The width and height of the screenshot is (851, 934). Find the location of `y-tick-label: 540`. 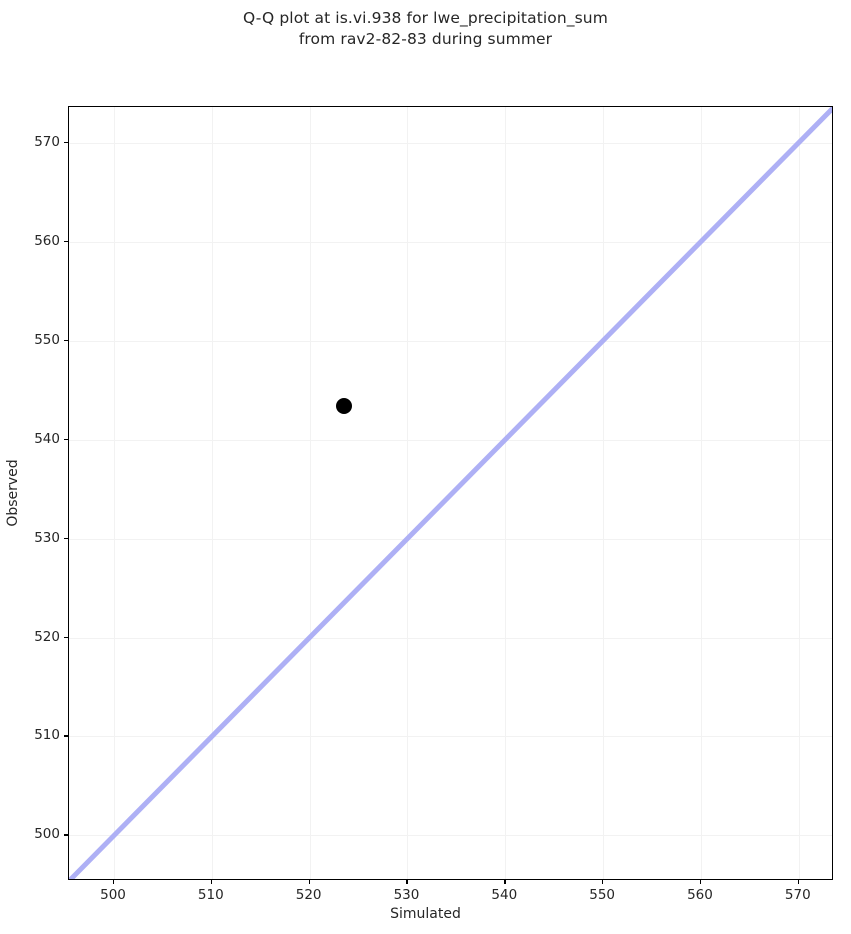

y-tick-label: 540 is located at coordinates (47, 438).